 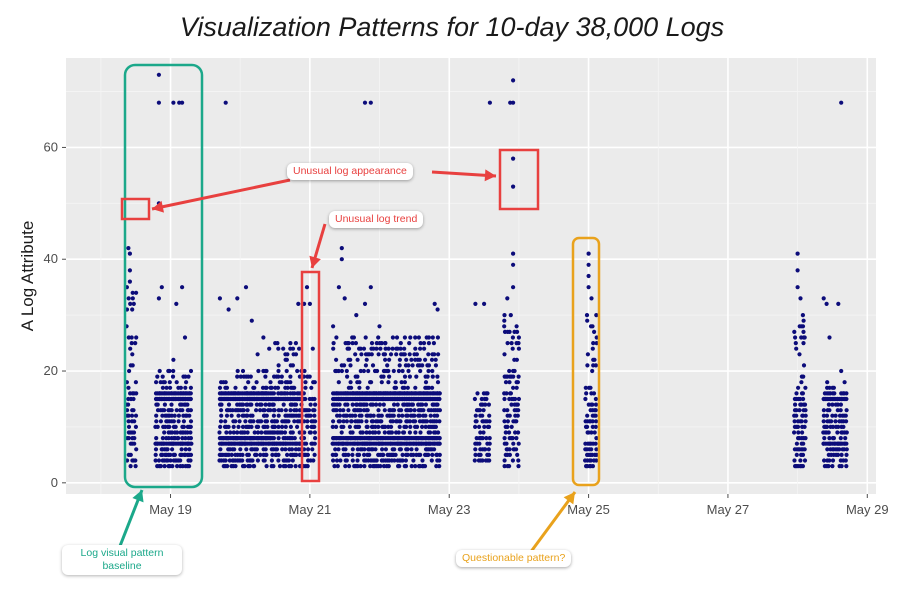 I want to click on y-tick-label: 0, so click(x=54, y=482).